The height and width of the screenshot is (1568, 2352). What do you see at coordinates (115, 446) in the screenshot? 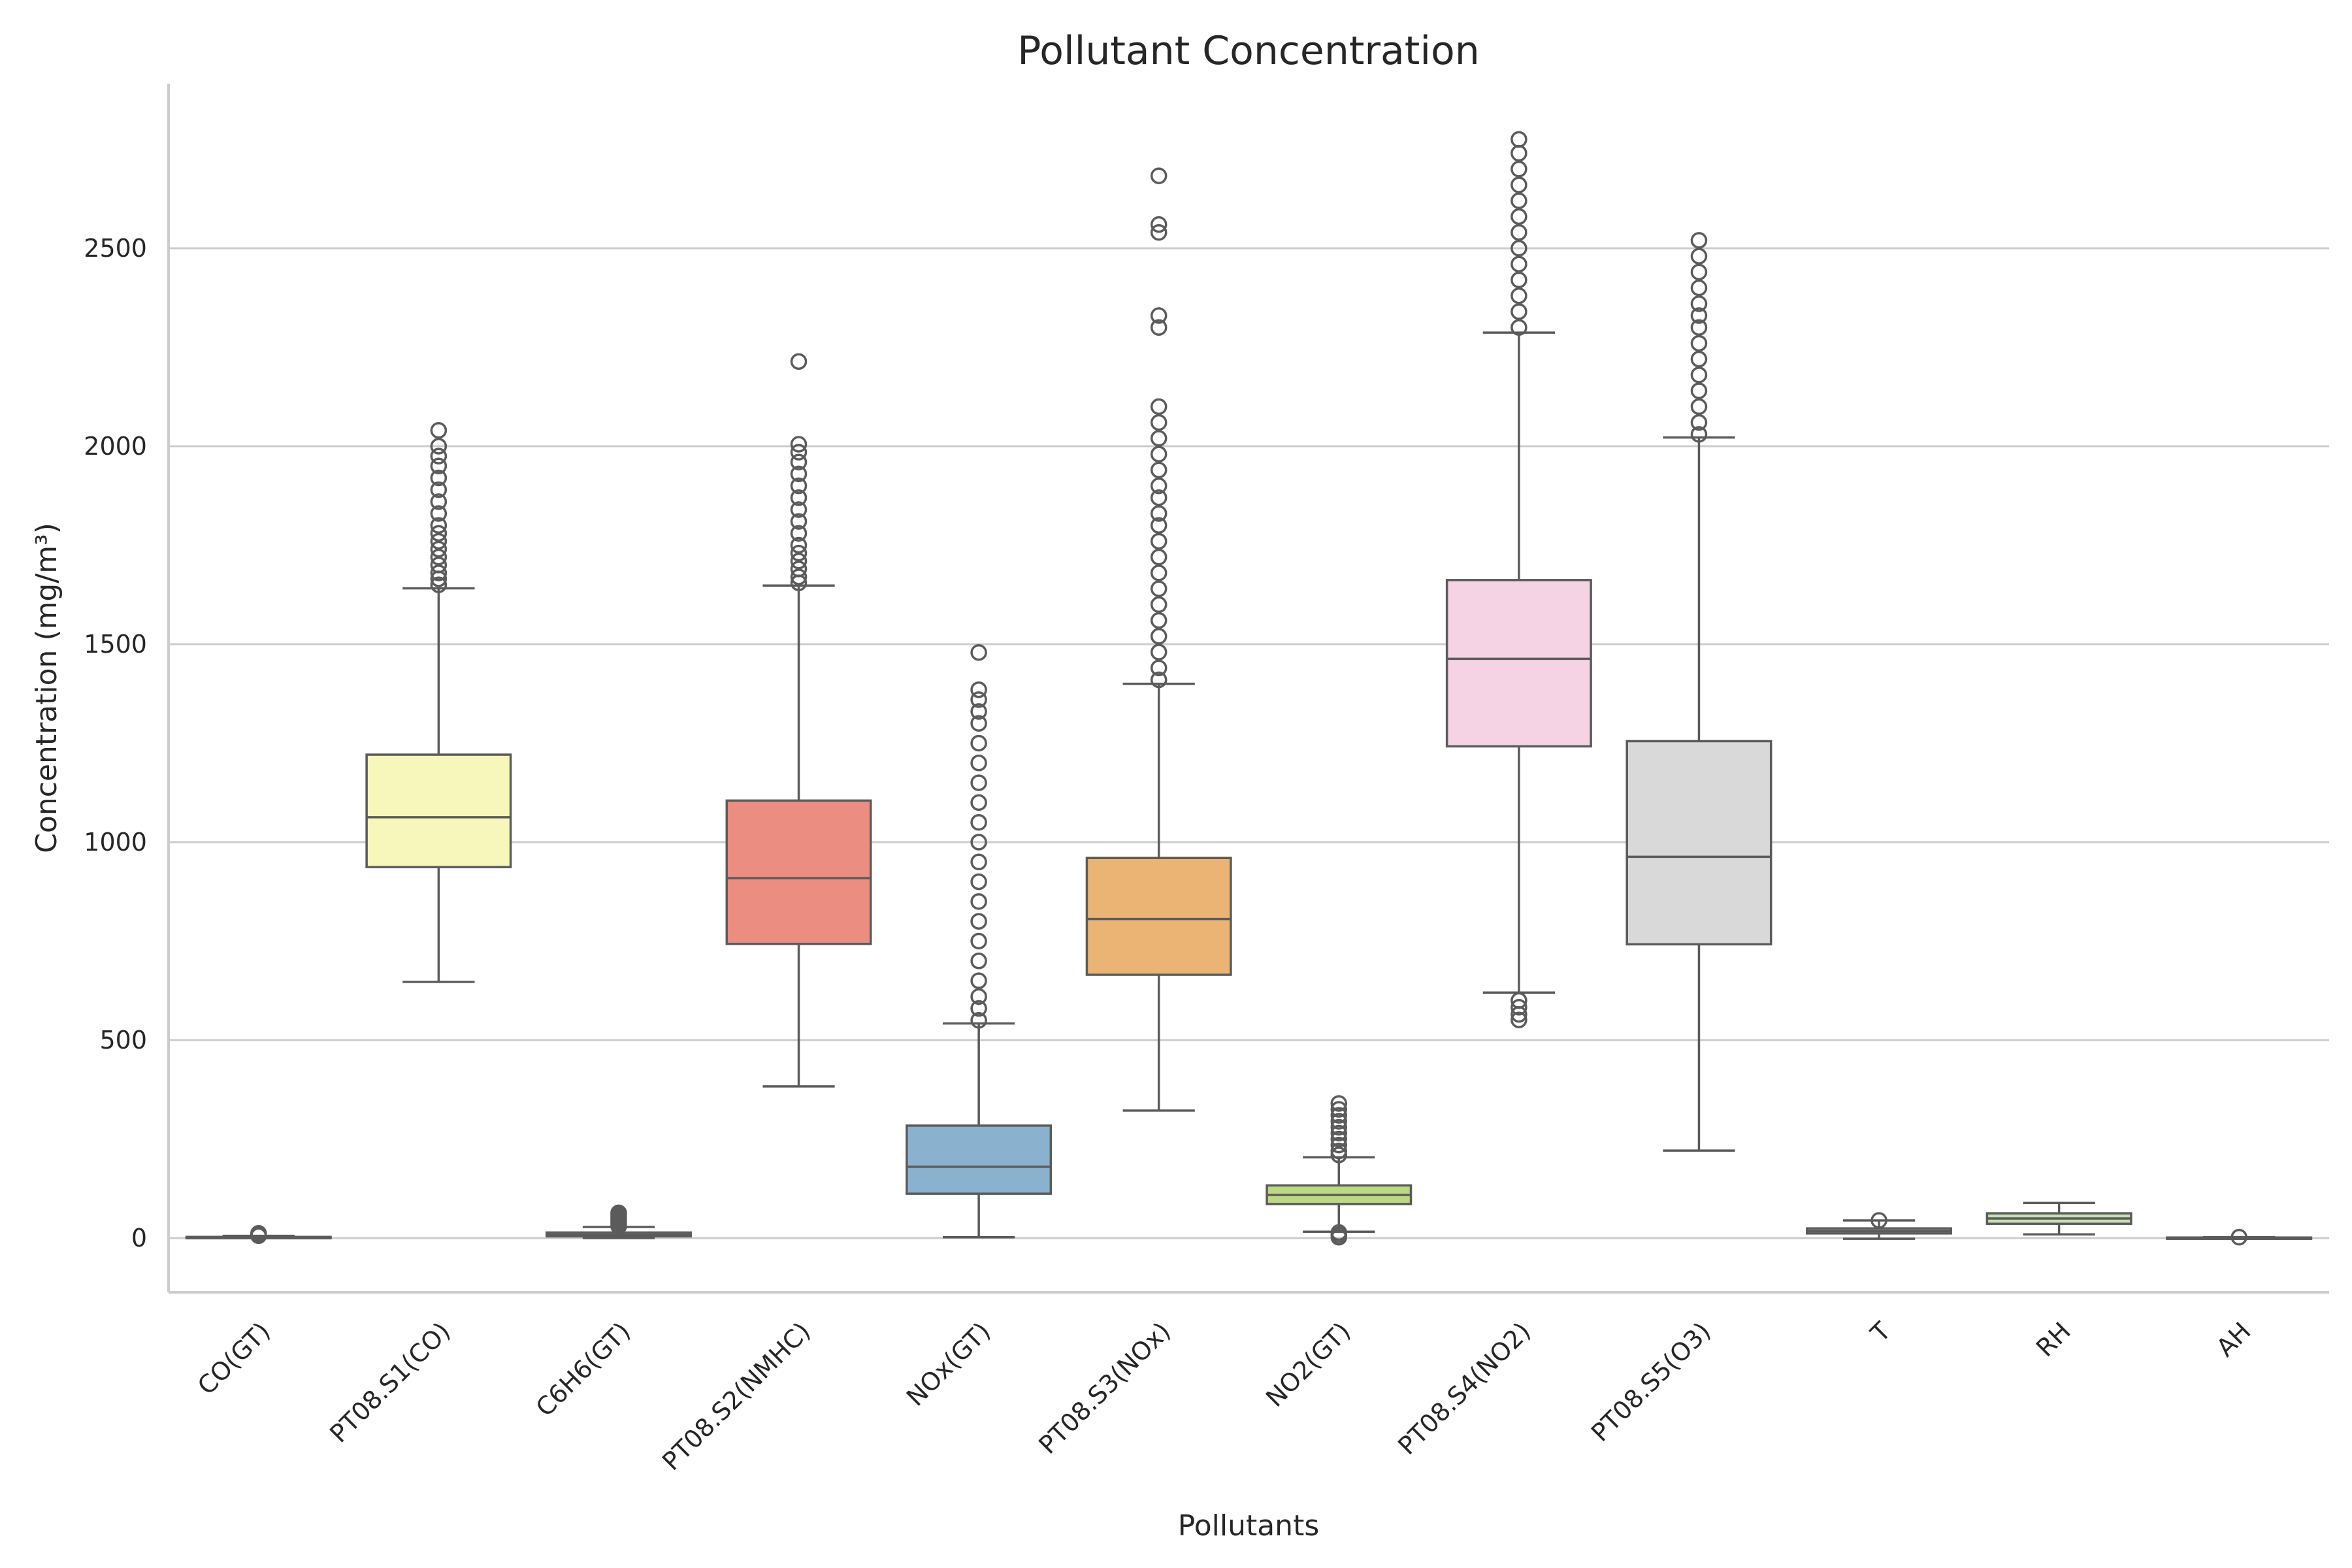
I see `y-tick-label: 2000` at bounding box center [115, 446].